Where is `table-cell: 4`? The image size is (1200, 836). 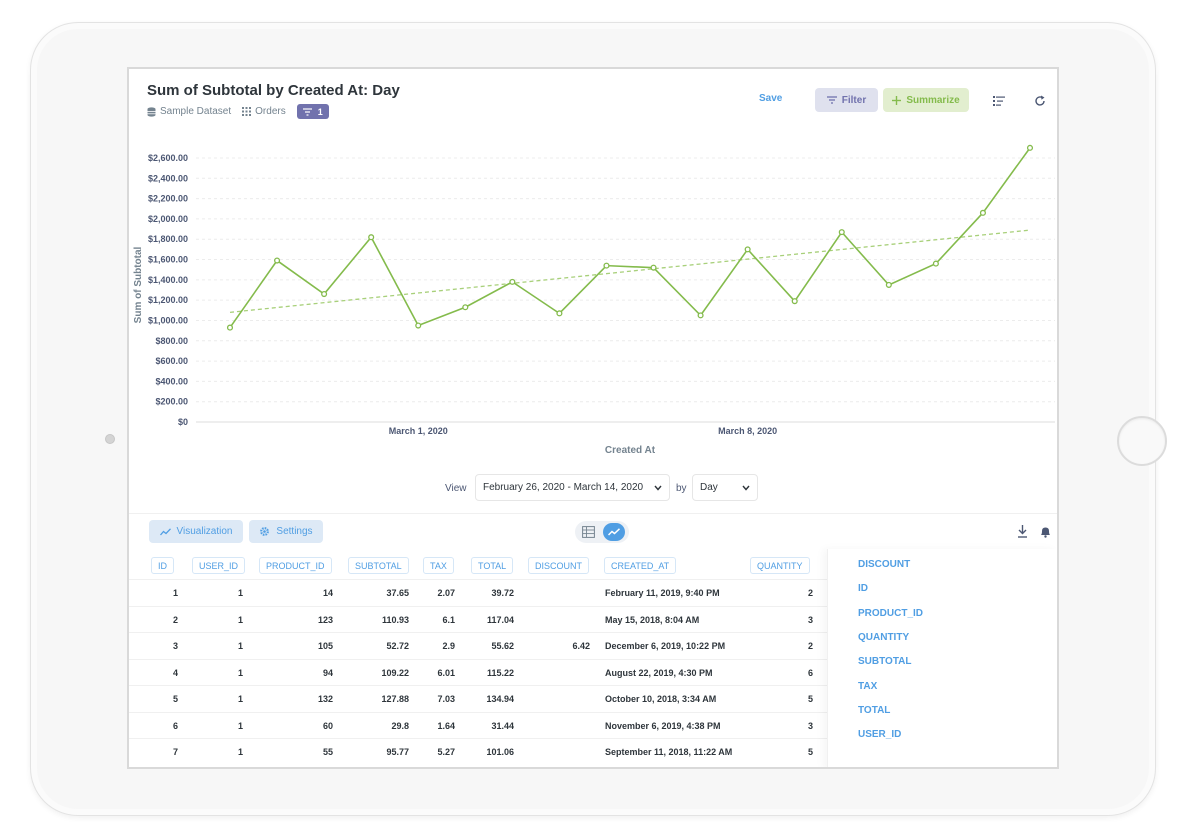 table-cell: 4 is located at coordinates (175, 672).